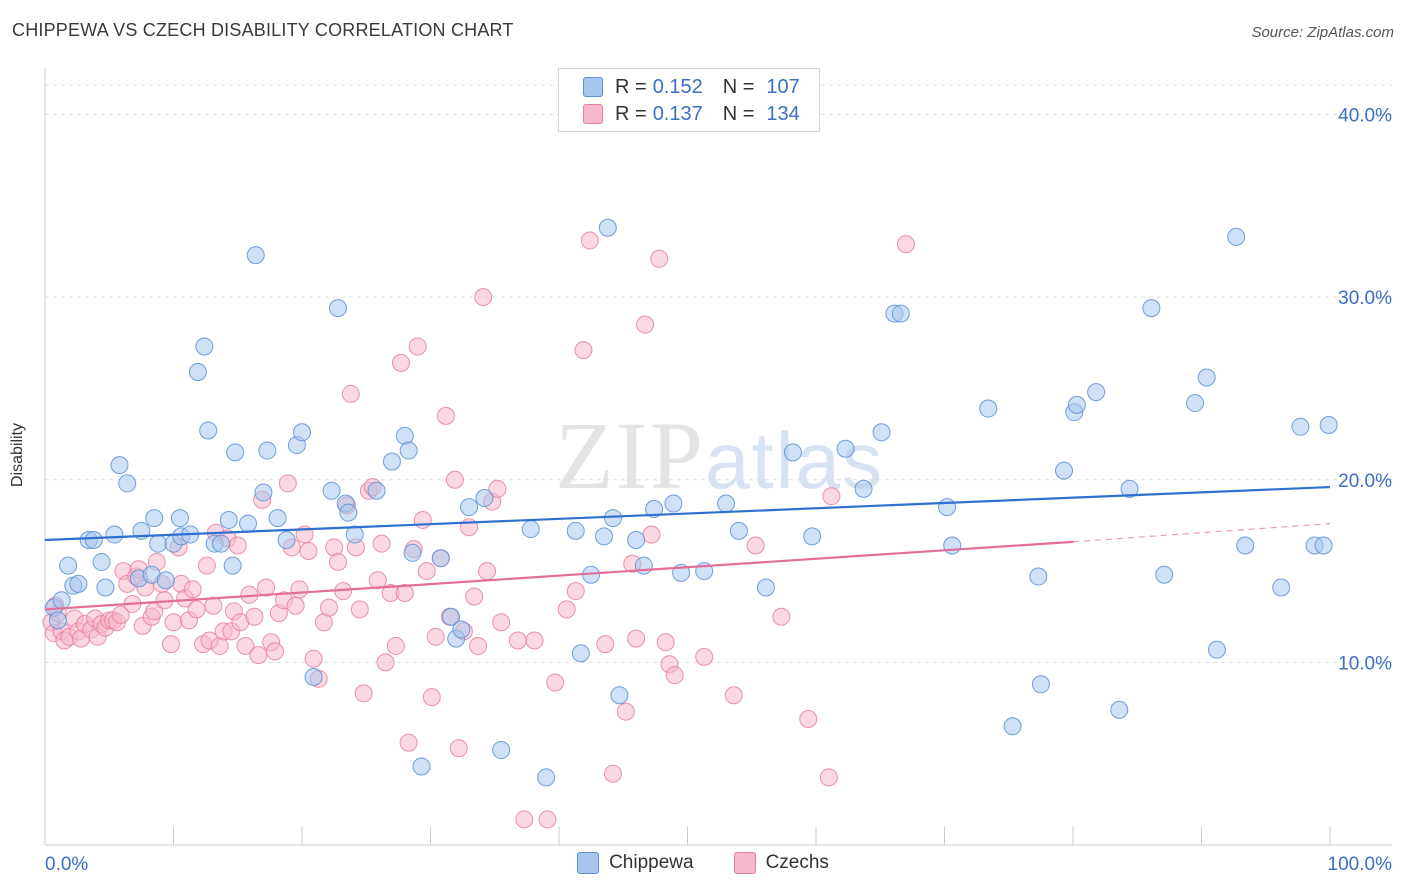 The width and height of the screenshot is (1406, 892). What do you see at coordinates (687, 548) in the screenshot?
I see `trend-lines` at bounding box center [687, 548].